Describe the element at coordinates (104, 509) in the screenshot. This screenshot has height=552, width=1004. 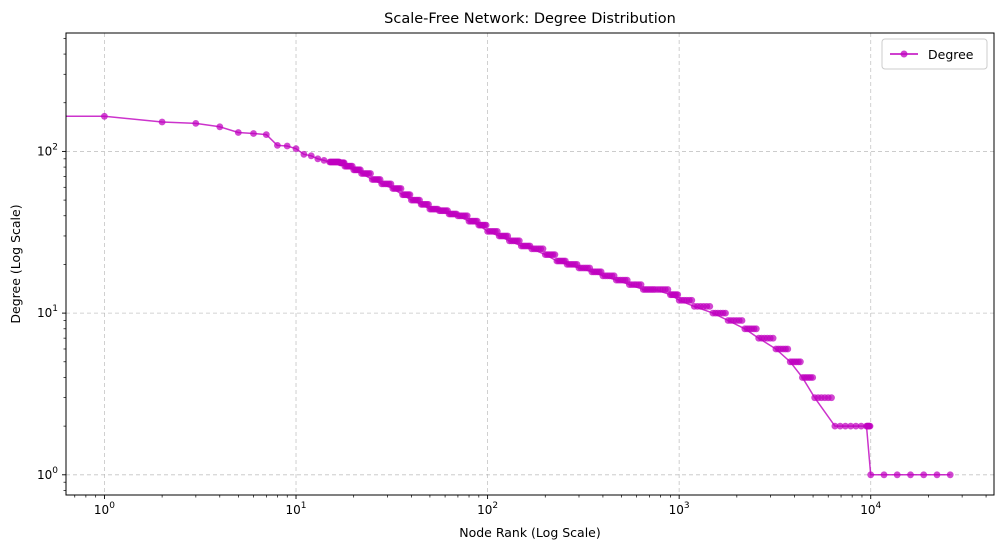
I see `x-tick-label: 10⁰` at that location.